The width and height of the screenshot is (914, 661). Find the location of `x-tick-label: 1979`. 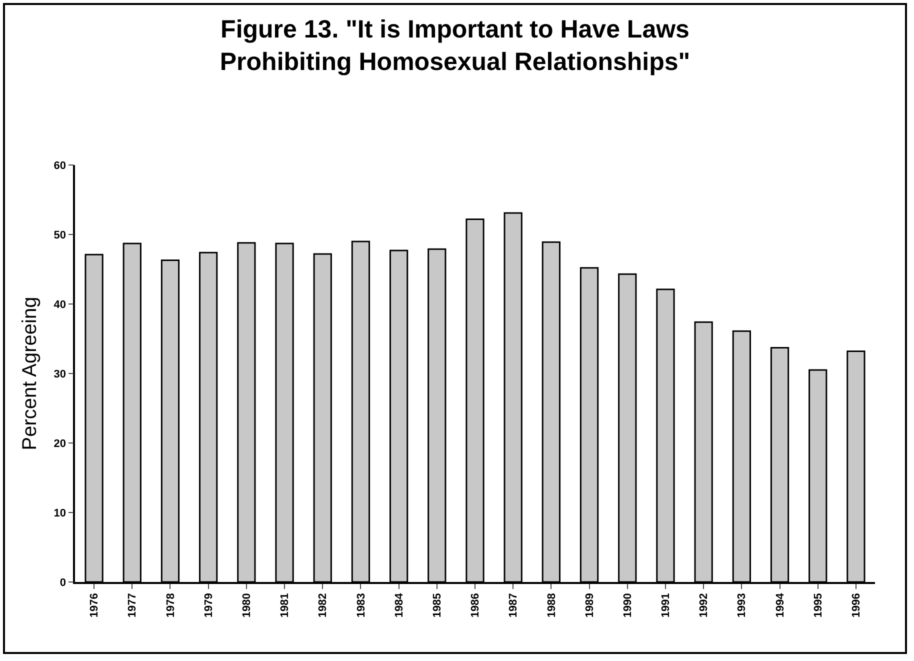

x-tick-label: 1979 is located at coordinates (208, 605).